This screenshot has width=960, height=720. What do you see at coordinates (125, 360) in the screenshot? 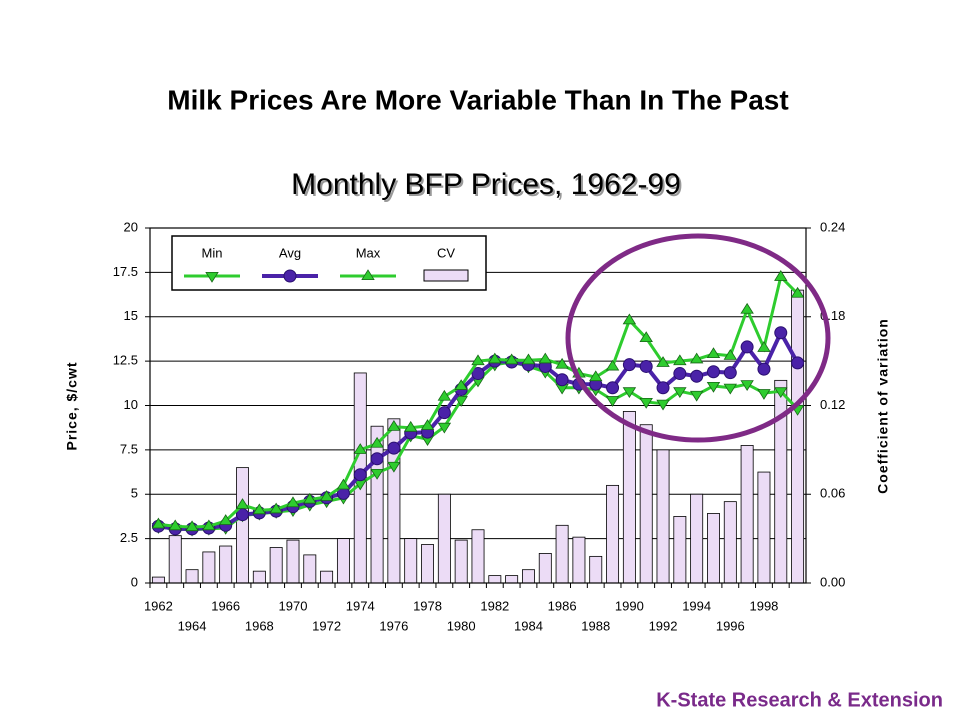
I see `y-tick-label: 12.5` at bounding box center [125, 360].